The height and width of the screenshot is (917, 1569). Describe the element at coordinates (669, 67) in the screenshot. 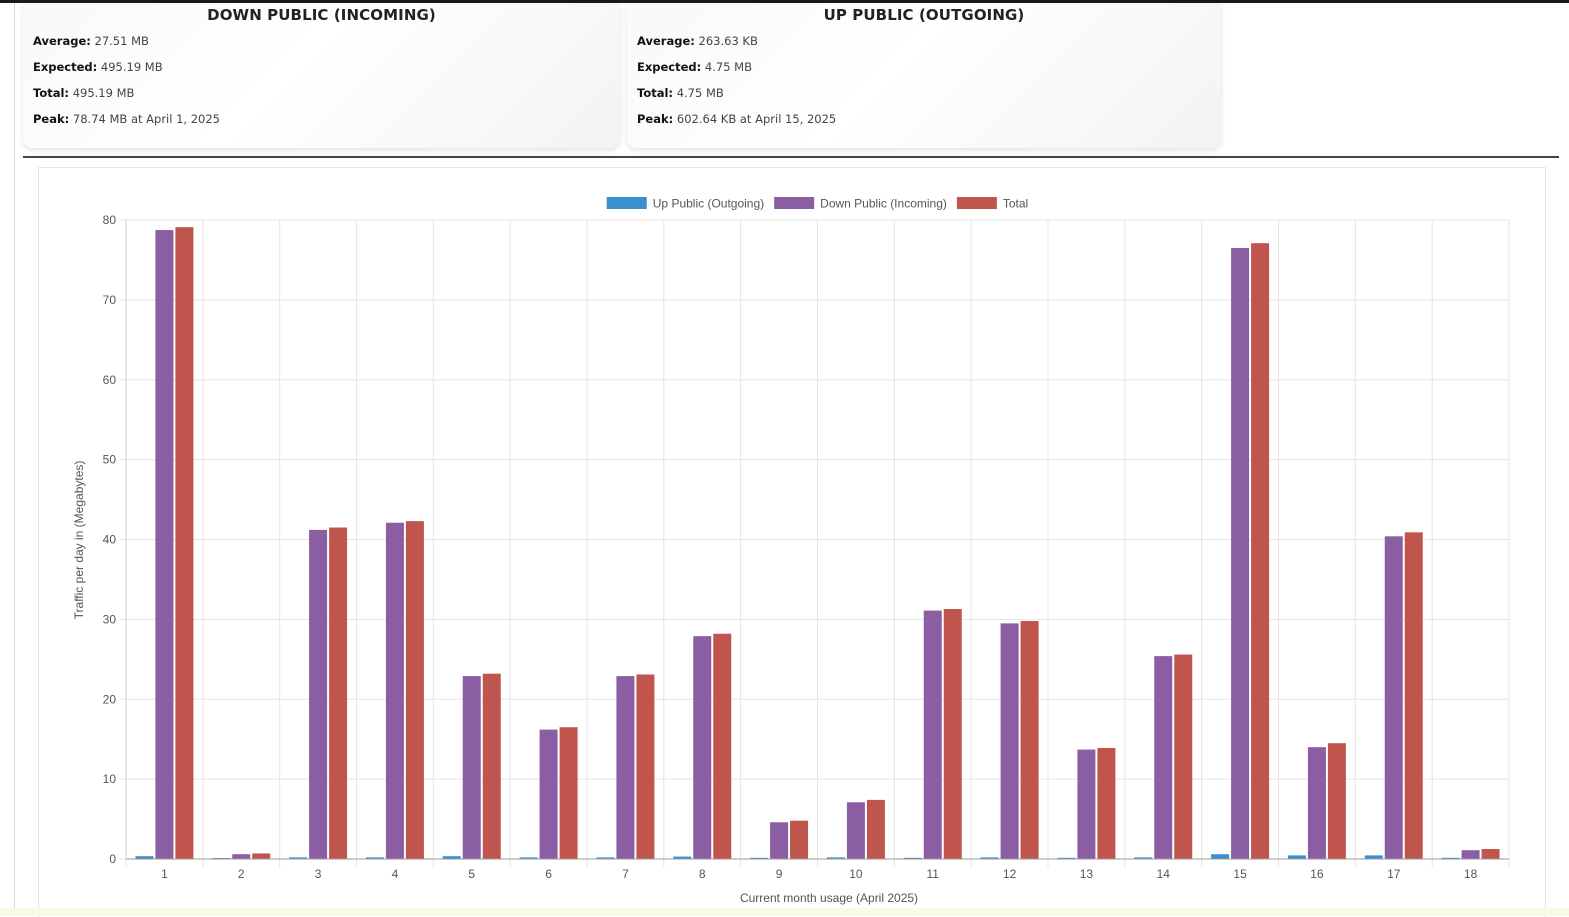

I see `up-expected-label: Expected:` at that location.